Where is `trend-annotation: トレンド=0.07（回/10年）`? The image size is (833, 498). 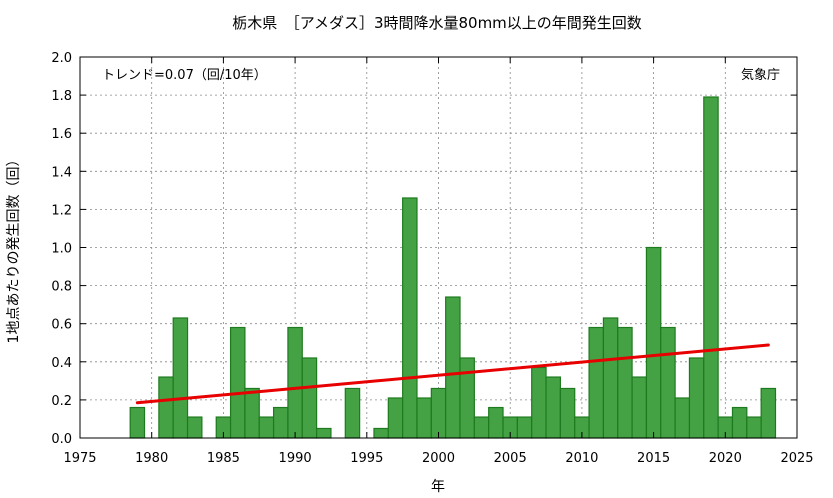 trend-annotation: トレンド=0.07（回/10年） is located at coordinates (184, 75).